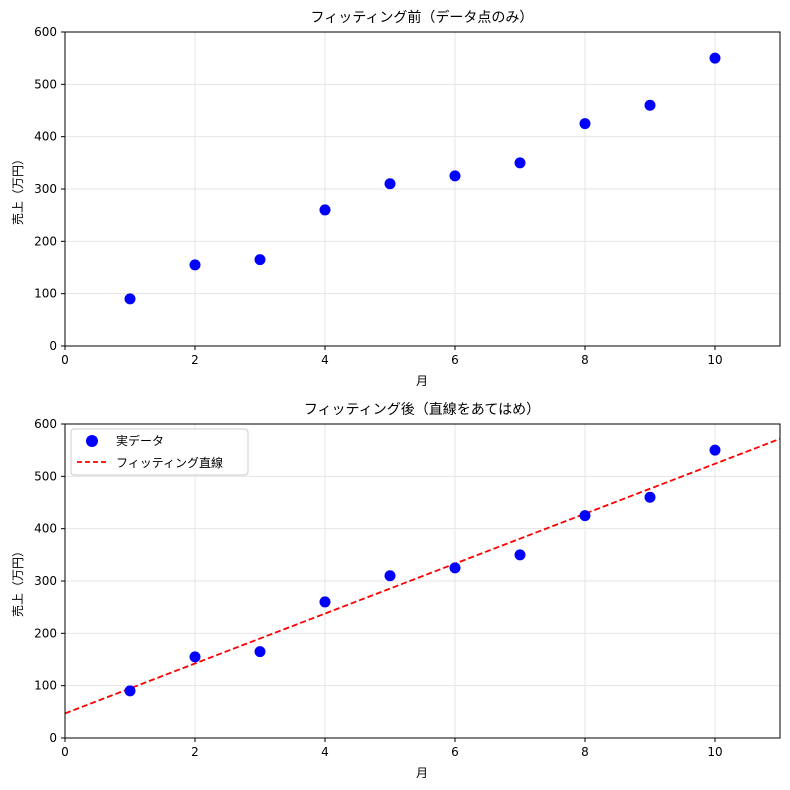  What do you see at coordinates (92, 441) in the screenshot?
I see `legend-marker-points` at bounding box center [92, 441].